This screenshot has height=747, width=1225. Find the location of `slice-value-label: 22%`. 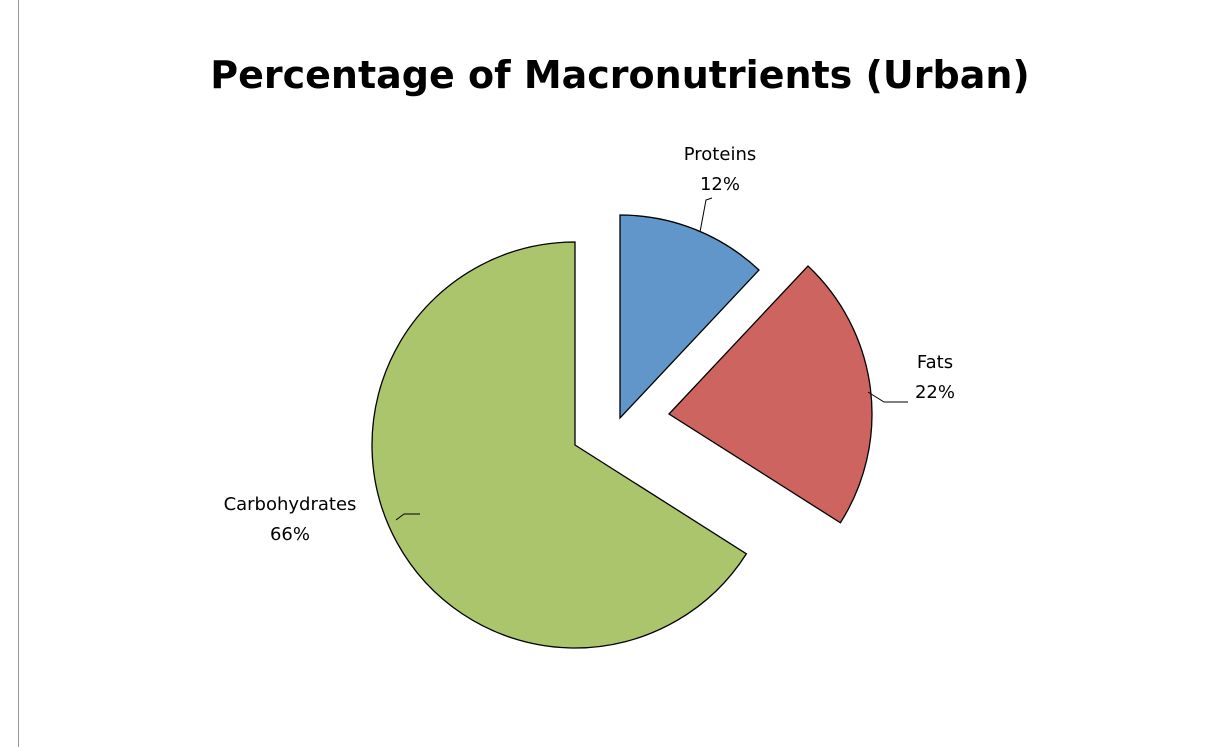

slice-value-label: 22% is located at coordinates (935, 392).